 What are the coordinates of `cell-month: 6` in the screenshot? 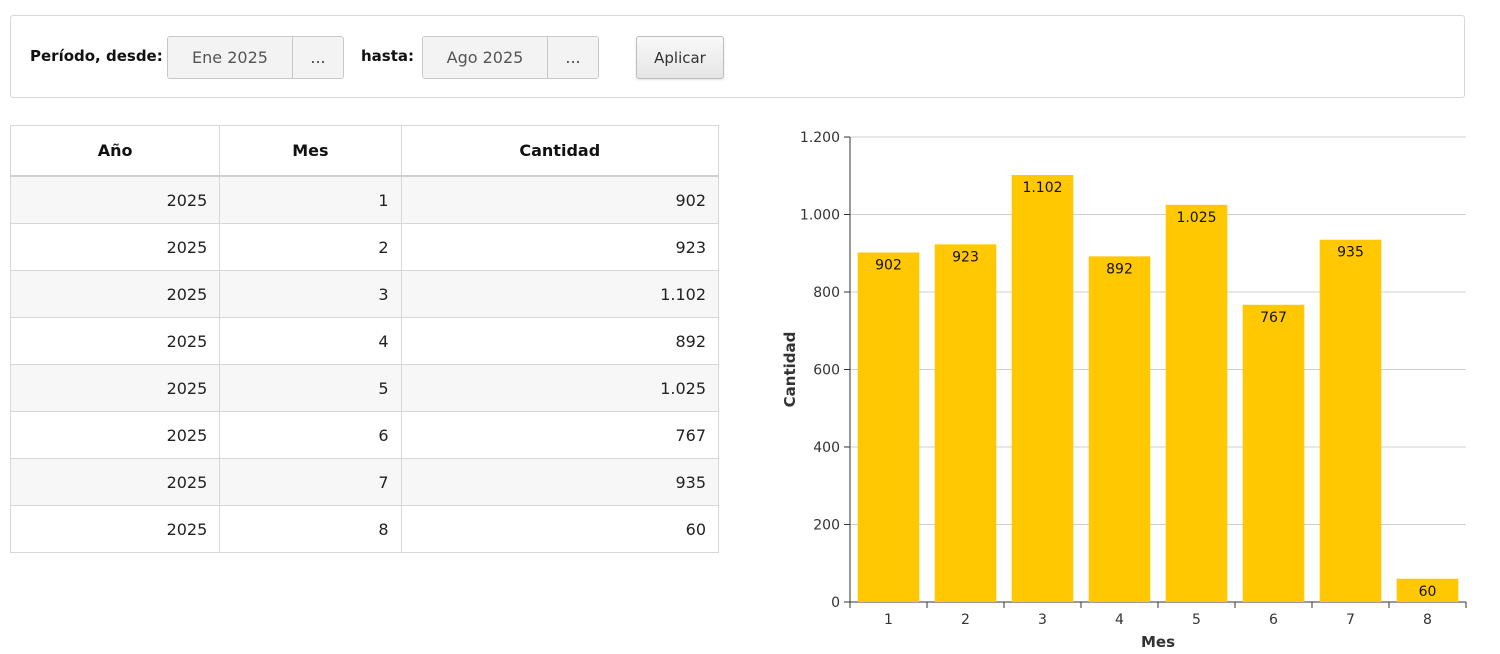 It's located at (310, 435).